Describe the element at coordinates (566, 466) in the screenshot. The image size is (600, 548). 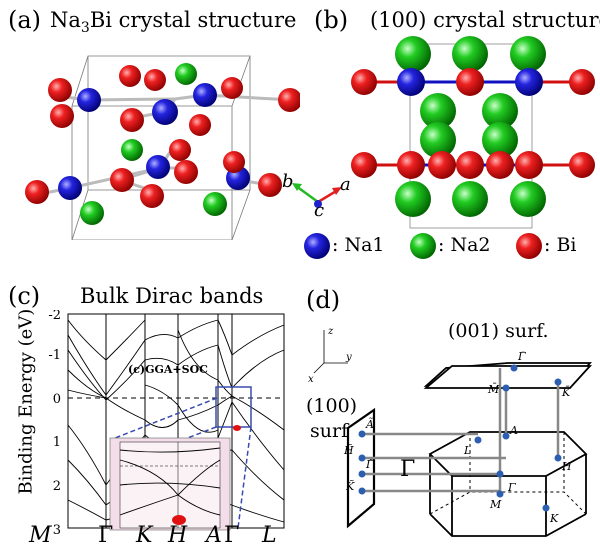
I see `label-H: H` at that location.